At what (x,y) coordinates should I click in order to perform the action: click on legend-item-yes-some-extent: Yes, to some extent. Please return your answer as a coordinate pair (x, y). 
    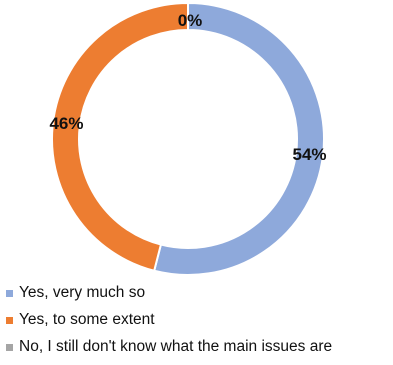
    Looking at the image, I should click on (169, 320).